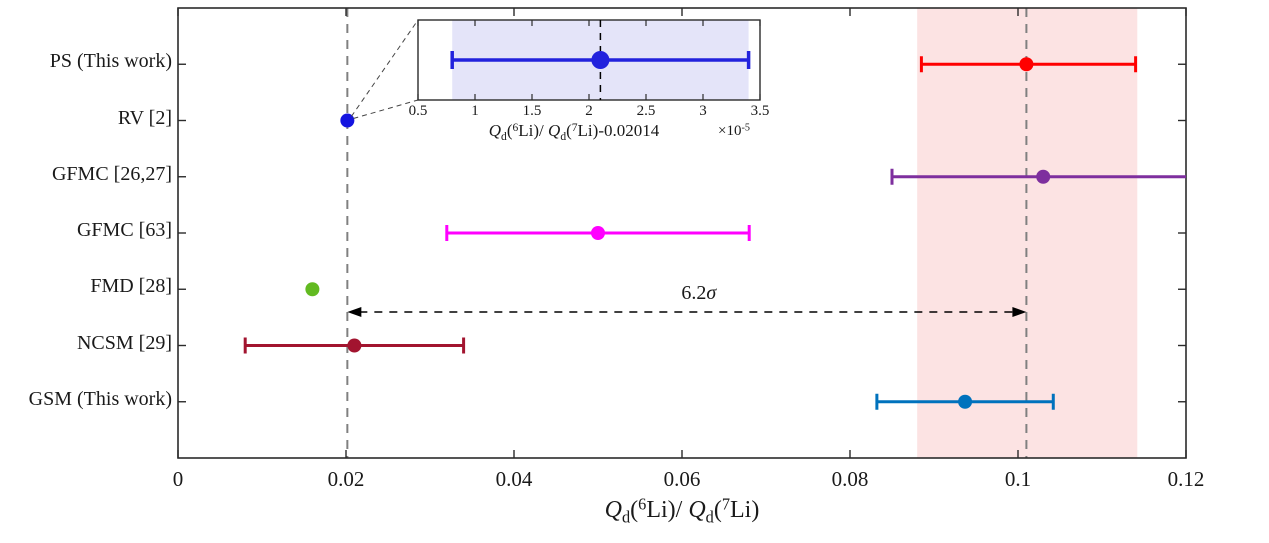 The image size is (1269, 543). I want to click on series-fmd-28-, so click(312, 289).